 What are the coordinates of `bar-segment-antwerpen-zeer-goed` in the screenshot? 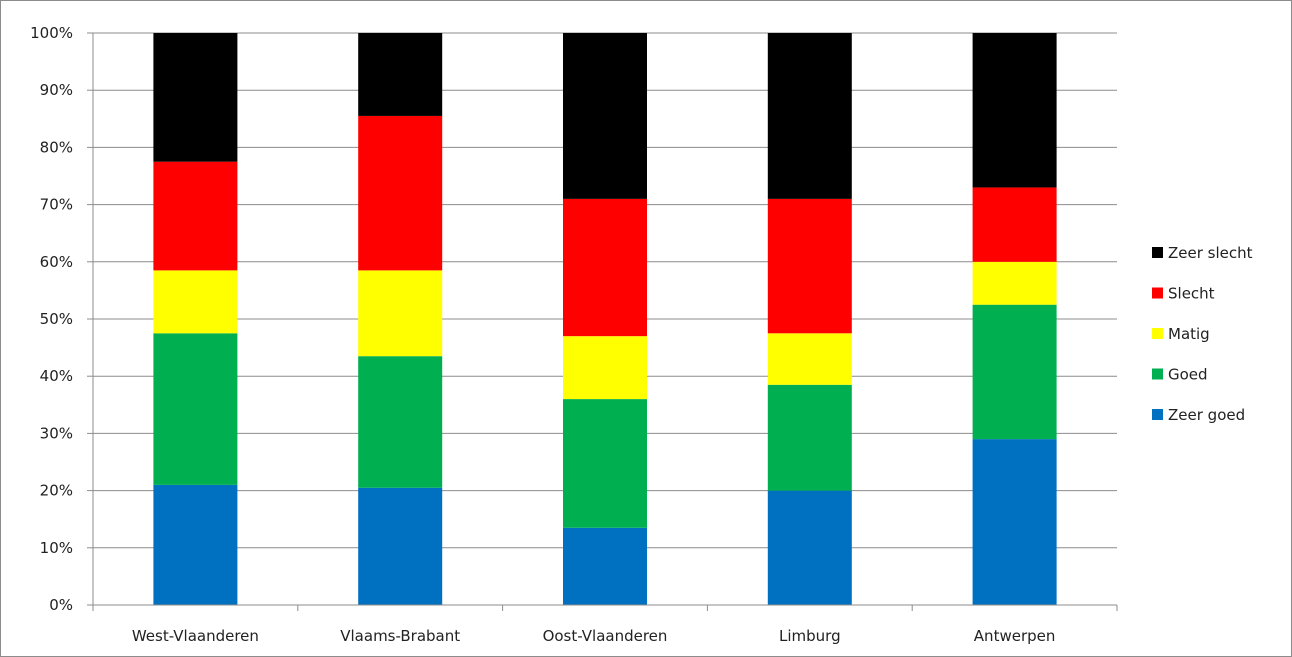 It's located at (1015, 522).